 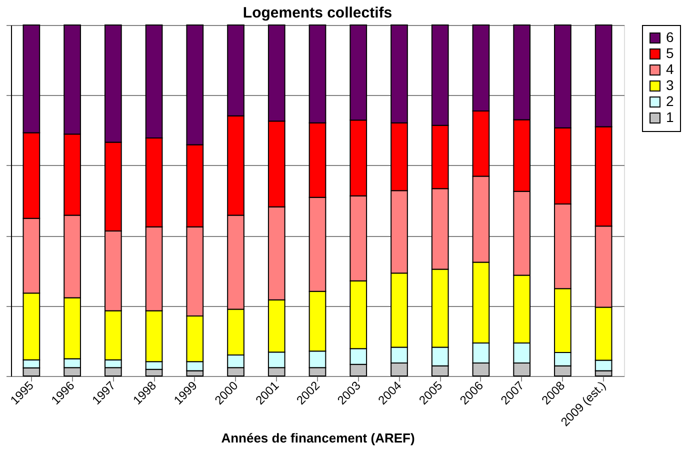 What do you see at coordinates (317, 13) in the screenshot?
I see `chart-title: Logements collectifs` at bounding box center [317, 13].